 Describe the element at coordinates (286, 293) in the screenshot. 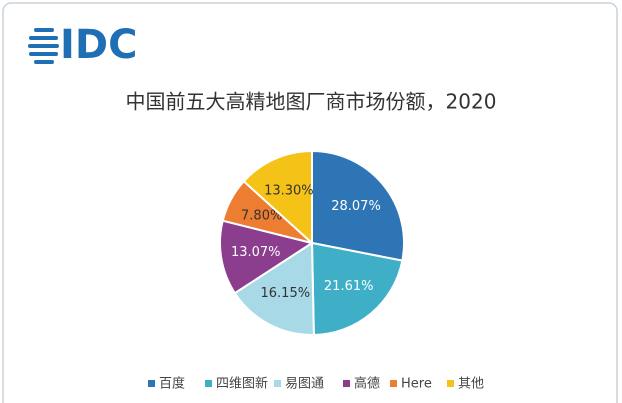

I see `data-label: 16.15%` at that location.